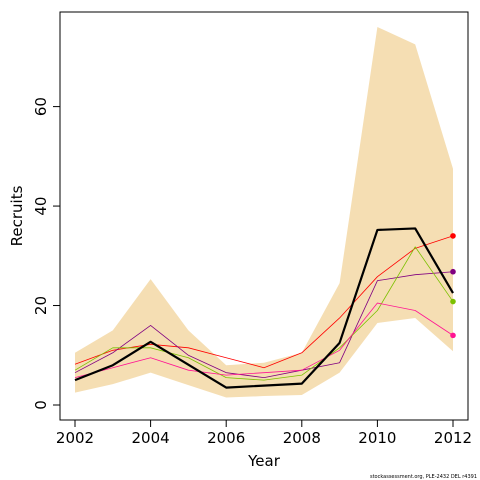  I want to click on y-tick-label: 40, so click(41, 206).